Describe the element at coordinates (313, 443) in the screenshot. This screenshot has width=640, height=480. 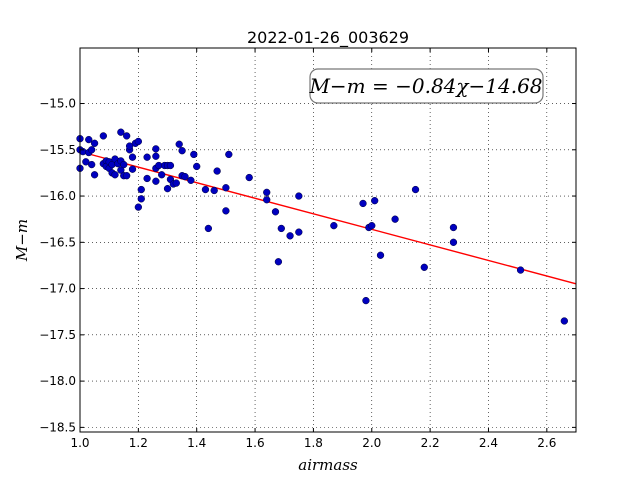
I see `x-tick-label: 1.8` at that location.